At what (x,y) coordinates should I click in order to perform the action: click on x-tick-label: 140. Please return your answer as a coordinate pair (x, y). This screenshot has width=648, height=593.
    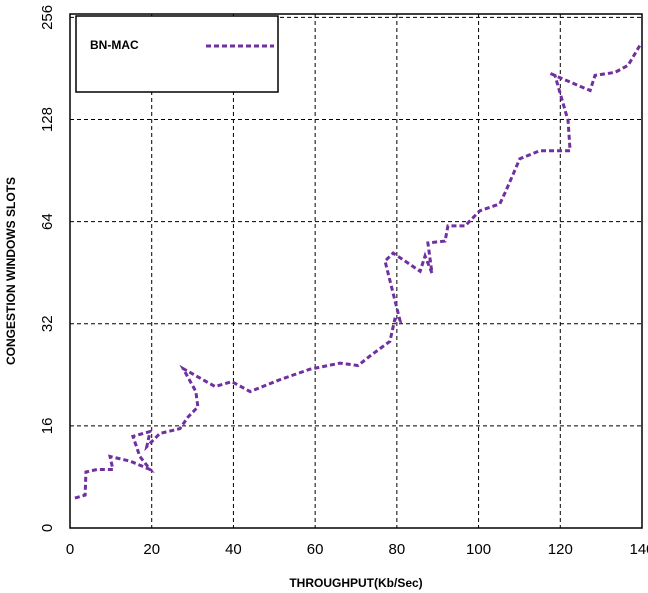
    Looking at the image, I should click on (638, 549).